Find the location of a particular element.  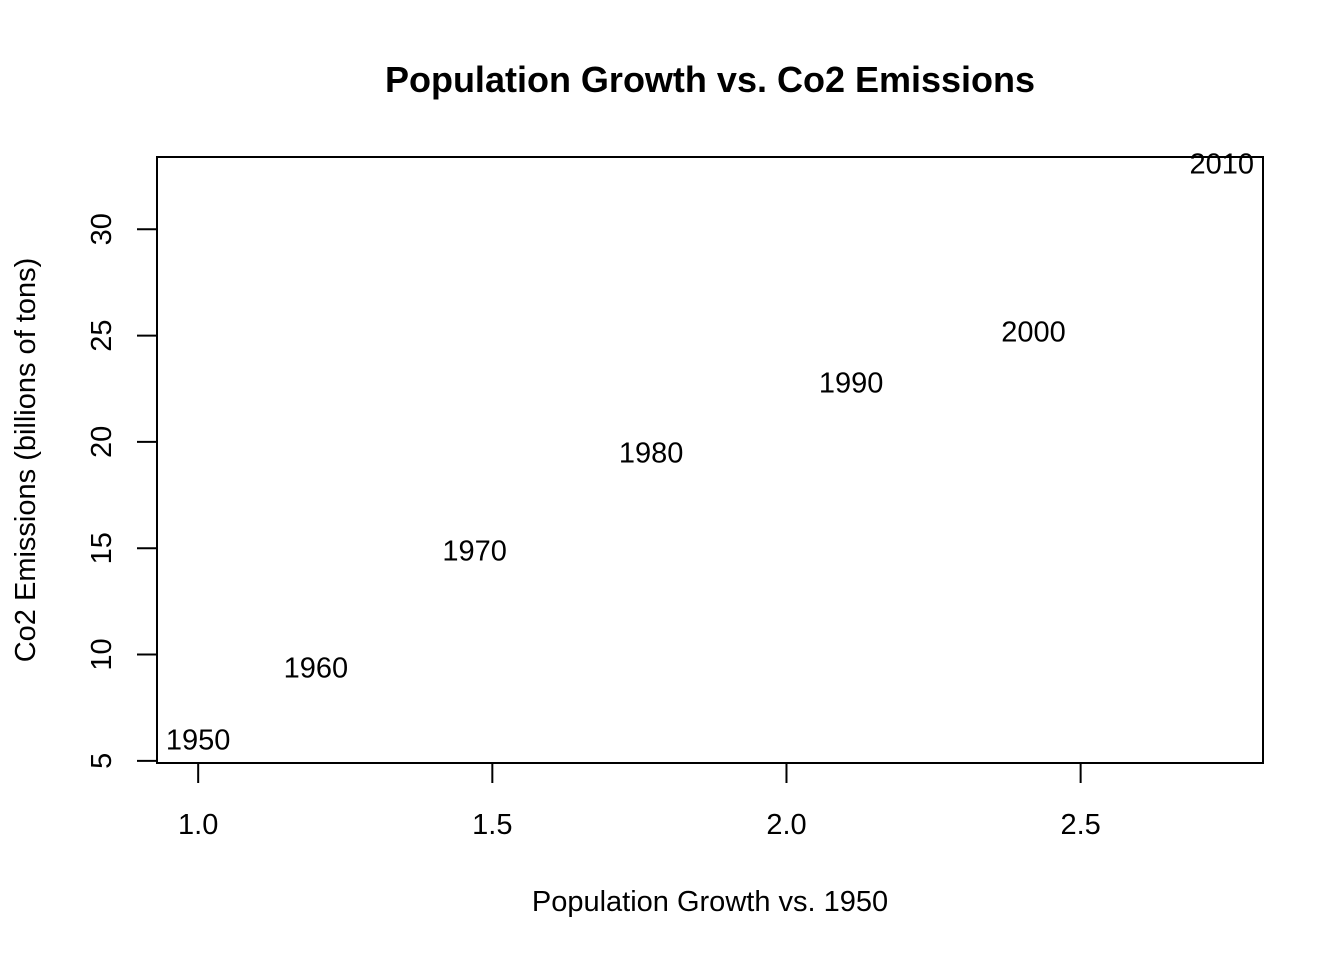

point-label-1970: 1970 is located at coordinates (474, 551).